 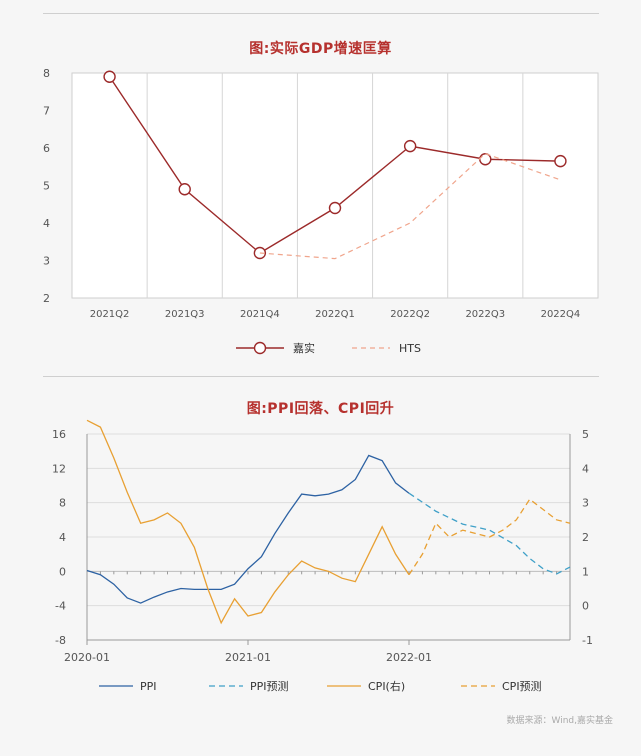 I want to click on legend-label-jiashi: 嘉实, so click(x=304, y=348).